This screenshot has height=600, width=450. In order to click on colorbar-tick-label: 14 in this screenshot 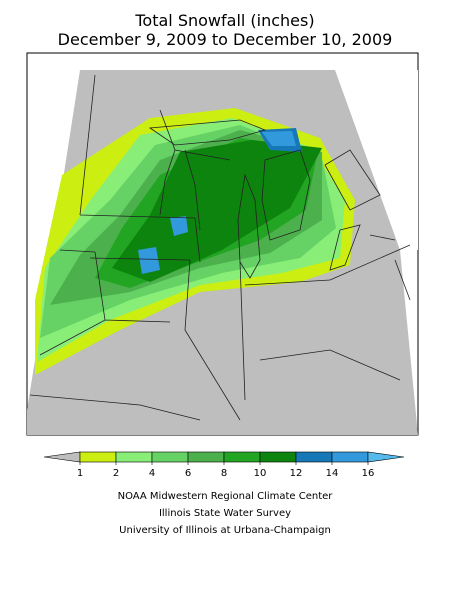, I will do `click(332, 473)`.